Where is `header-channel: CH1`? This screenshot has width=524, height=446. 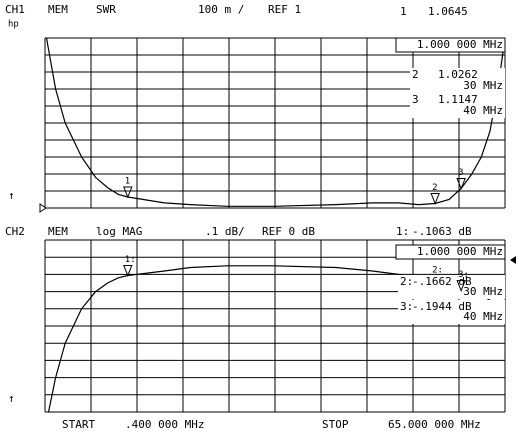
header-channel: CH1 is located at coordinates (15, 9).